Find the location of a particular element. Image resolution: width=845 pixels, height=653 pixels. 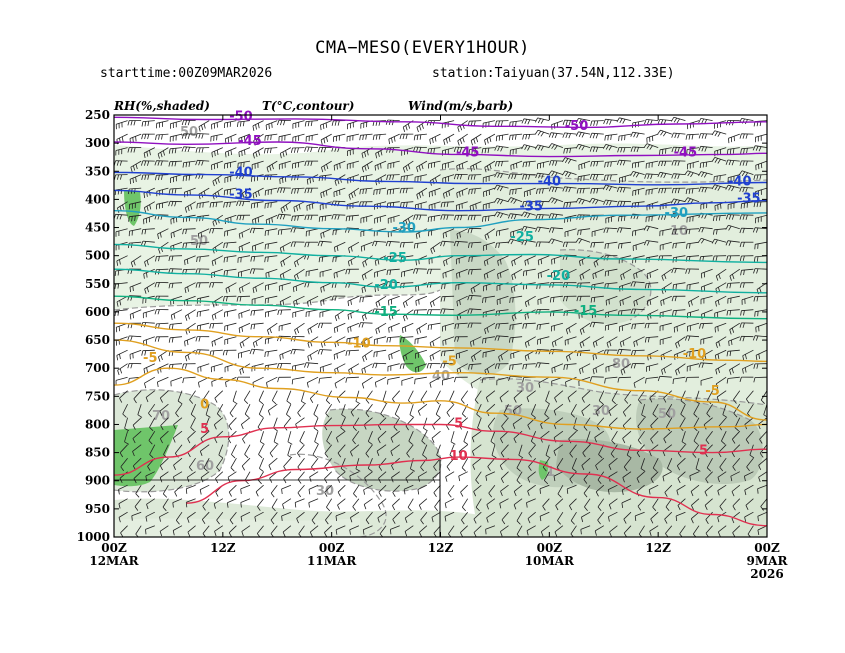

y-tick-label: 800 is located at coordinates (97, 424).